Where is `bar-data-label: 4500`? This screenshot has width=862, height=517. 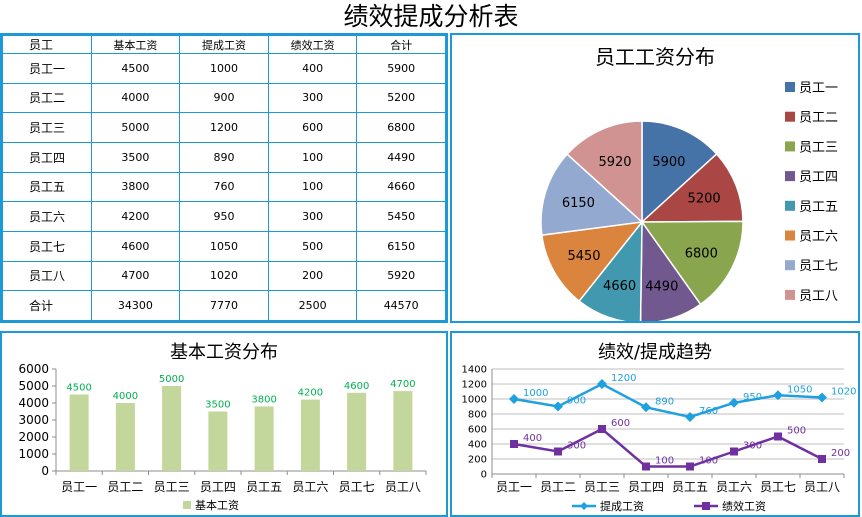 bar-data-label: 4500 is located at coordinates (78, 388).